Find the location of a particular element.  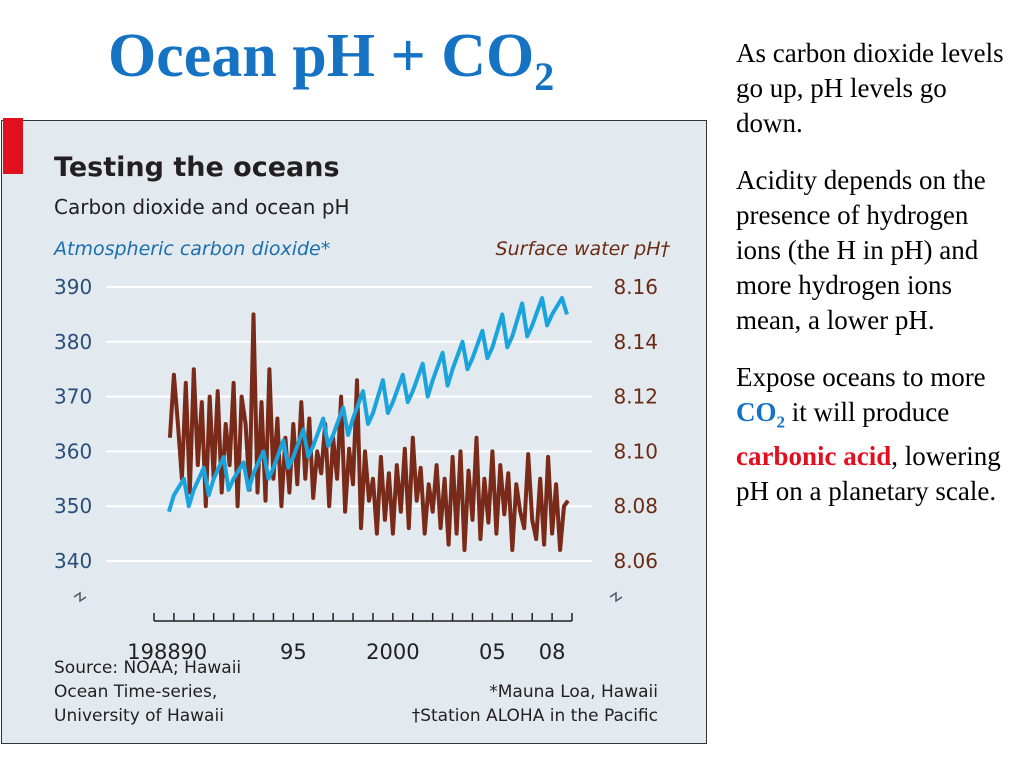

source-line-2: Ocean Time-series, is located at coordinates (135, 692).